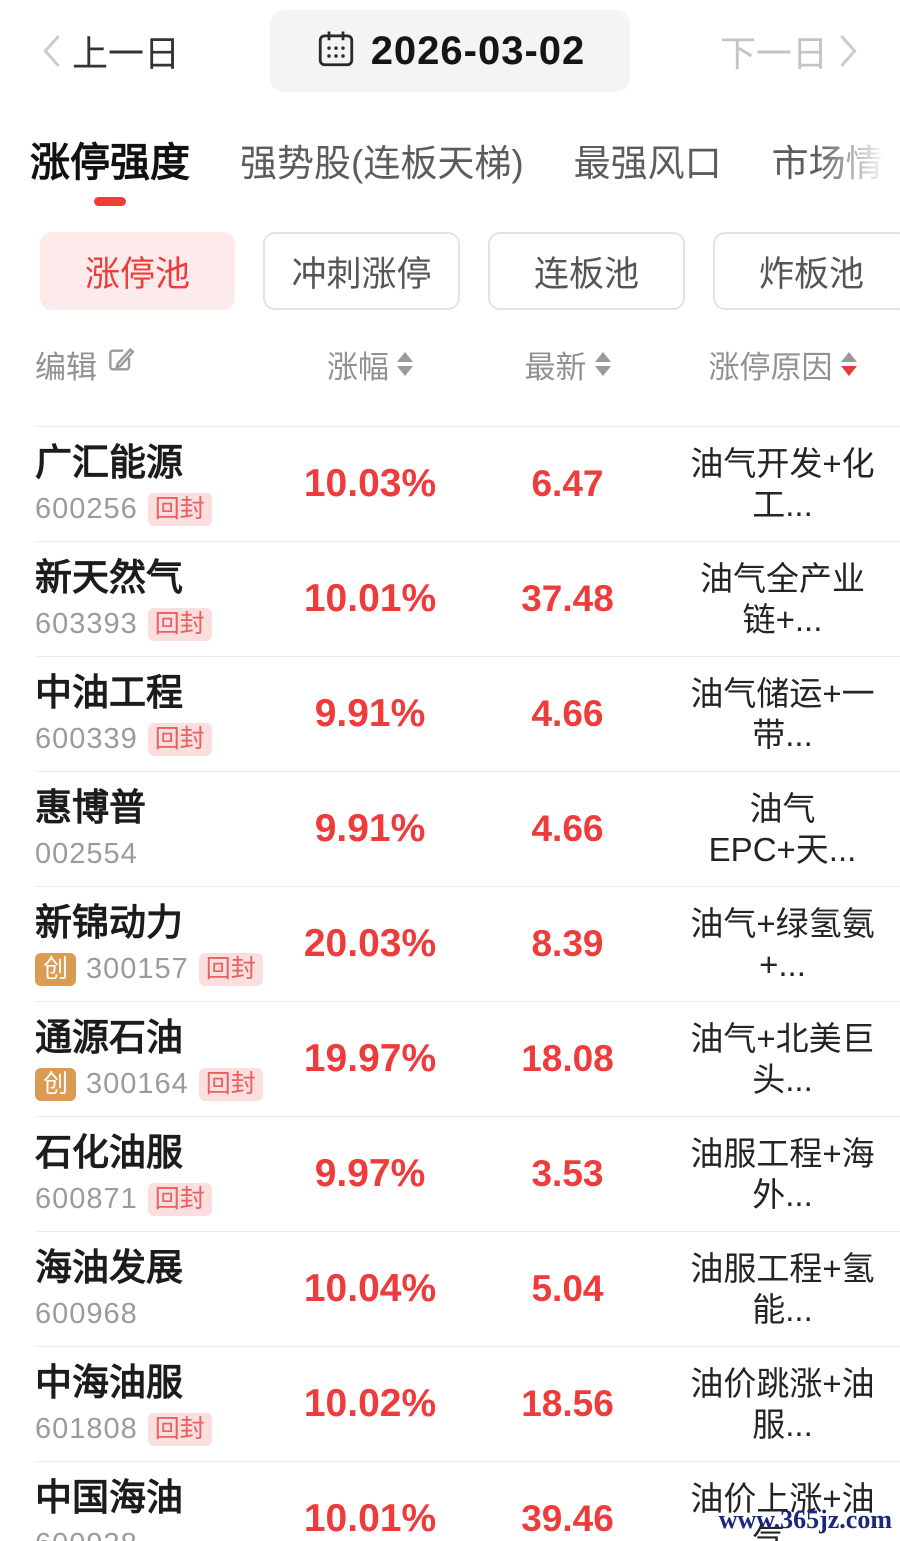 This screenshot has height=1541, width=900. What do you see at coordinates (827, 163) in the screenshot?
I see `tab-label: 市场情` at bounding box center [827, 163].